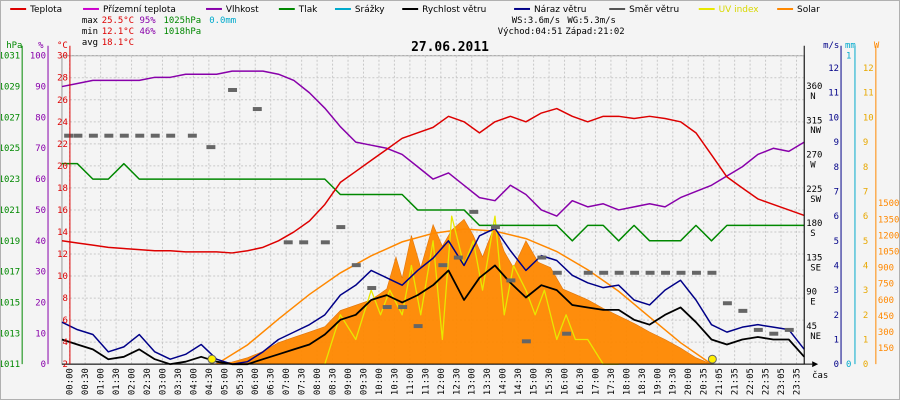  What do you see at coordinates (865, 291) in the screenshot?
I see `uv-axis-tick: 3` at bounding box center [865, 291].